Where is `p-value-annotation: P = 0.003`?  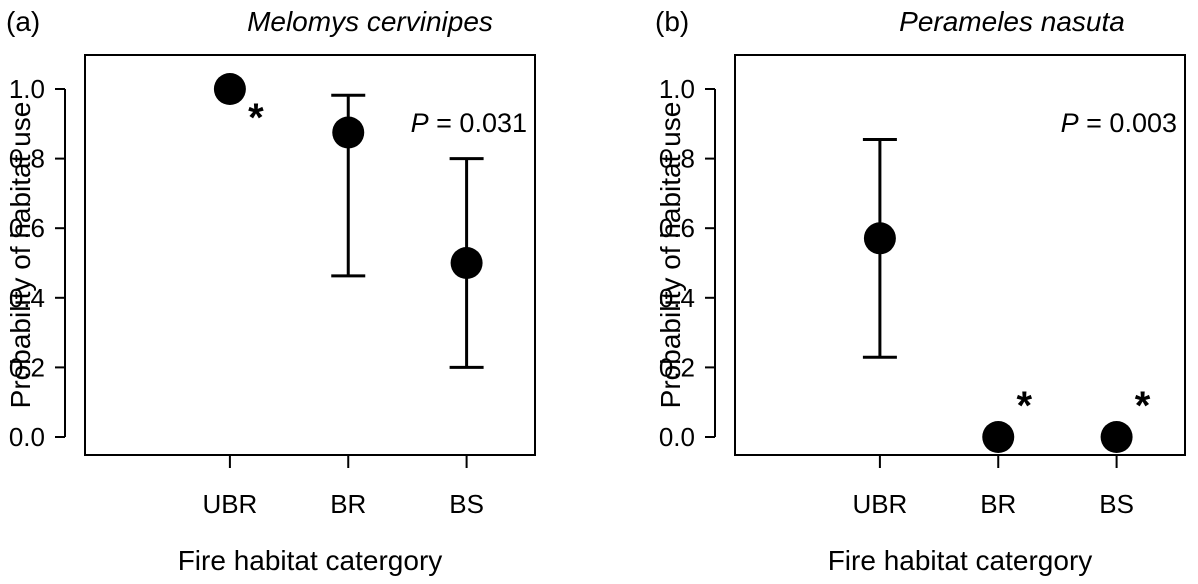 p-value-annotation: P = 0.003 is located at coordinates (1119, 123).